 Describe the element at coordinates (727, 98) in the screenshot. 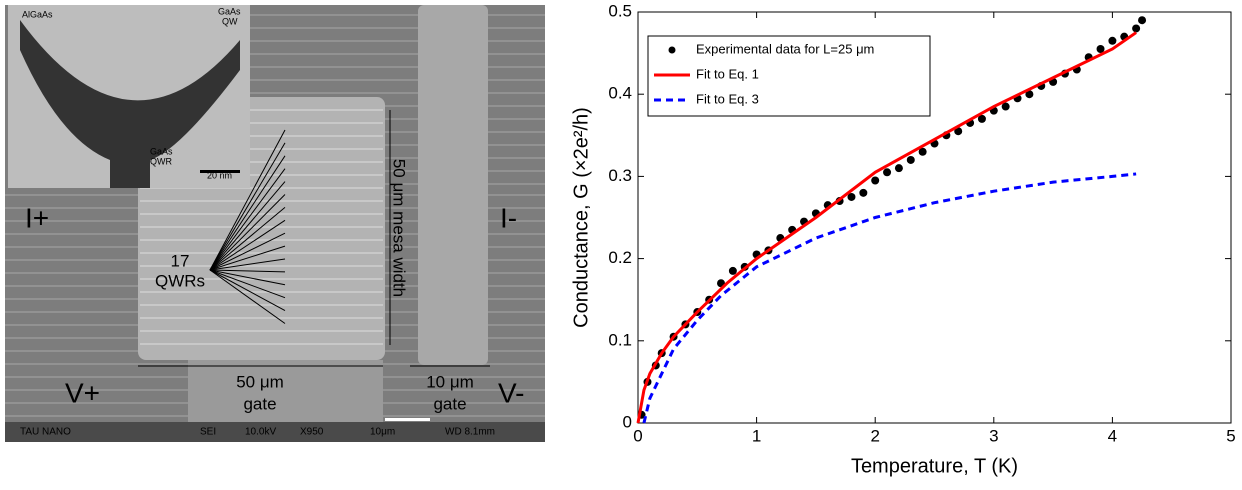

I see `legend-label: Fit to Eq. 3` at that location.